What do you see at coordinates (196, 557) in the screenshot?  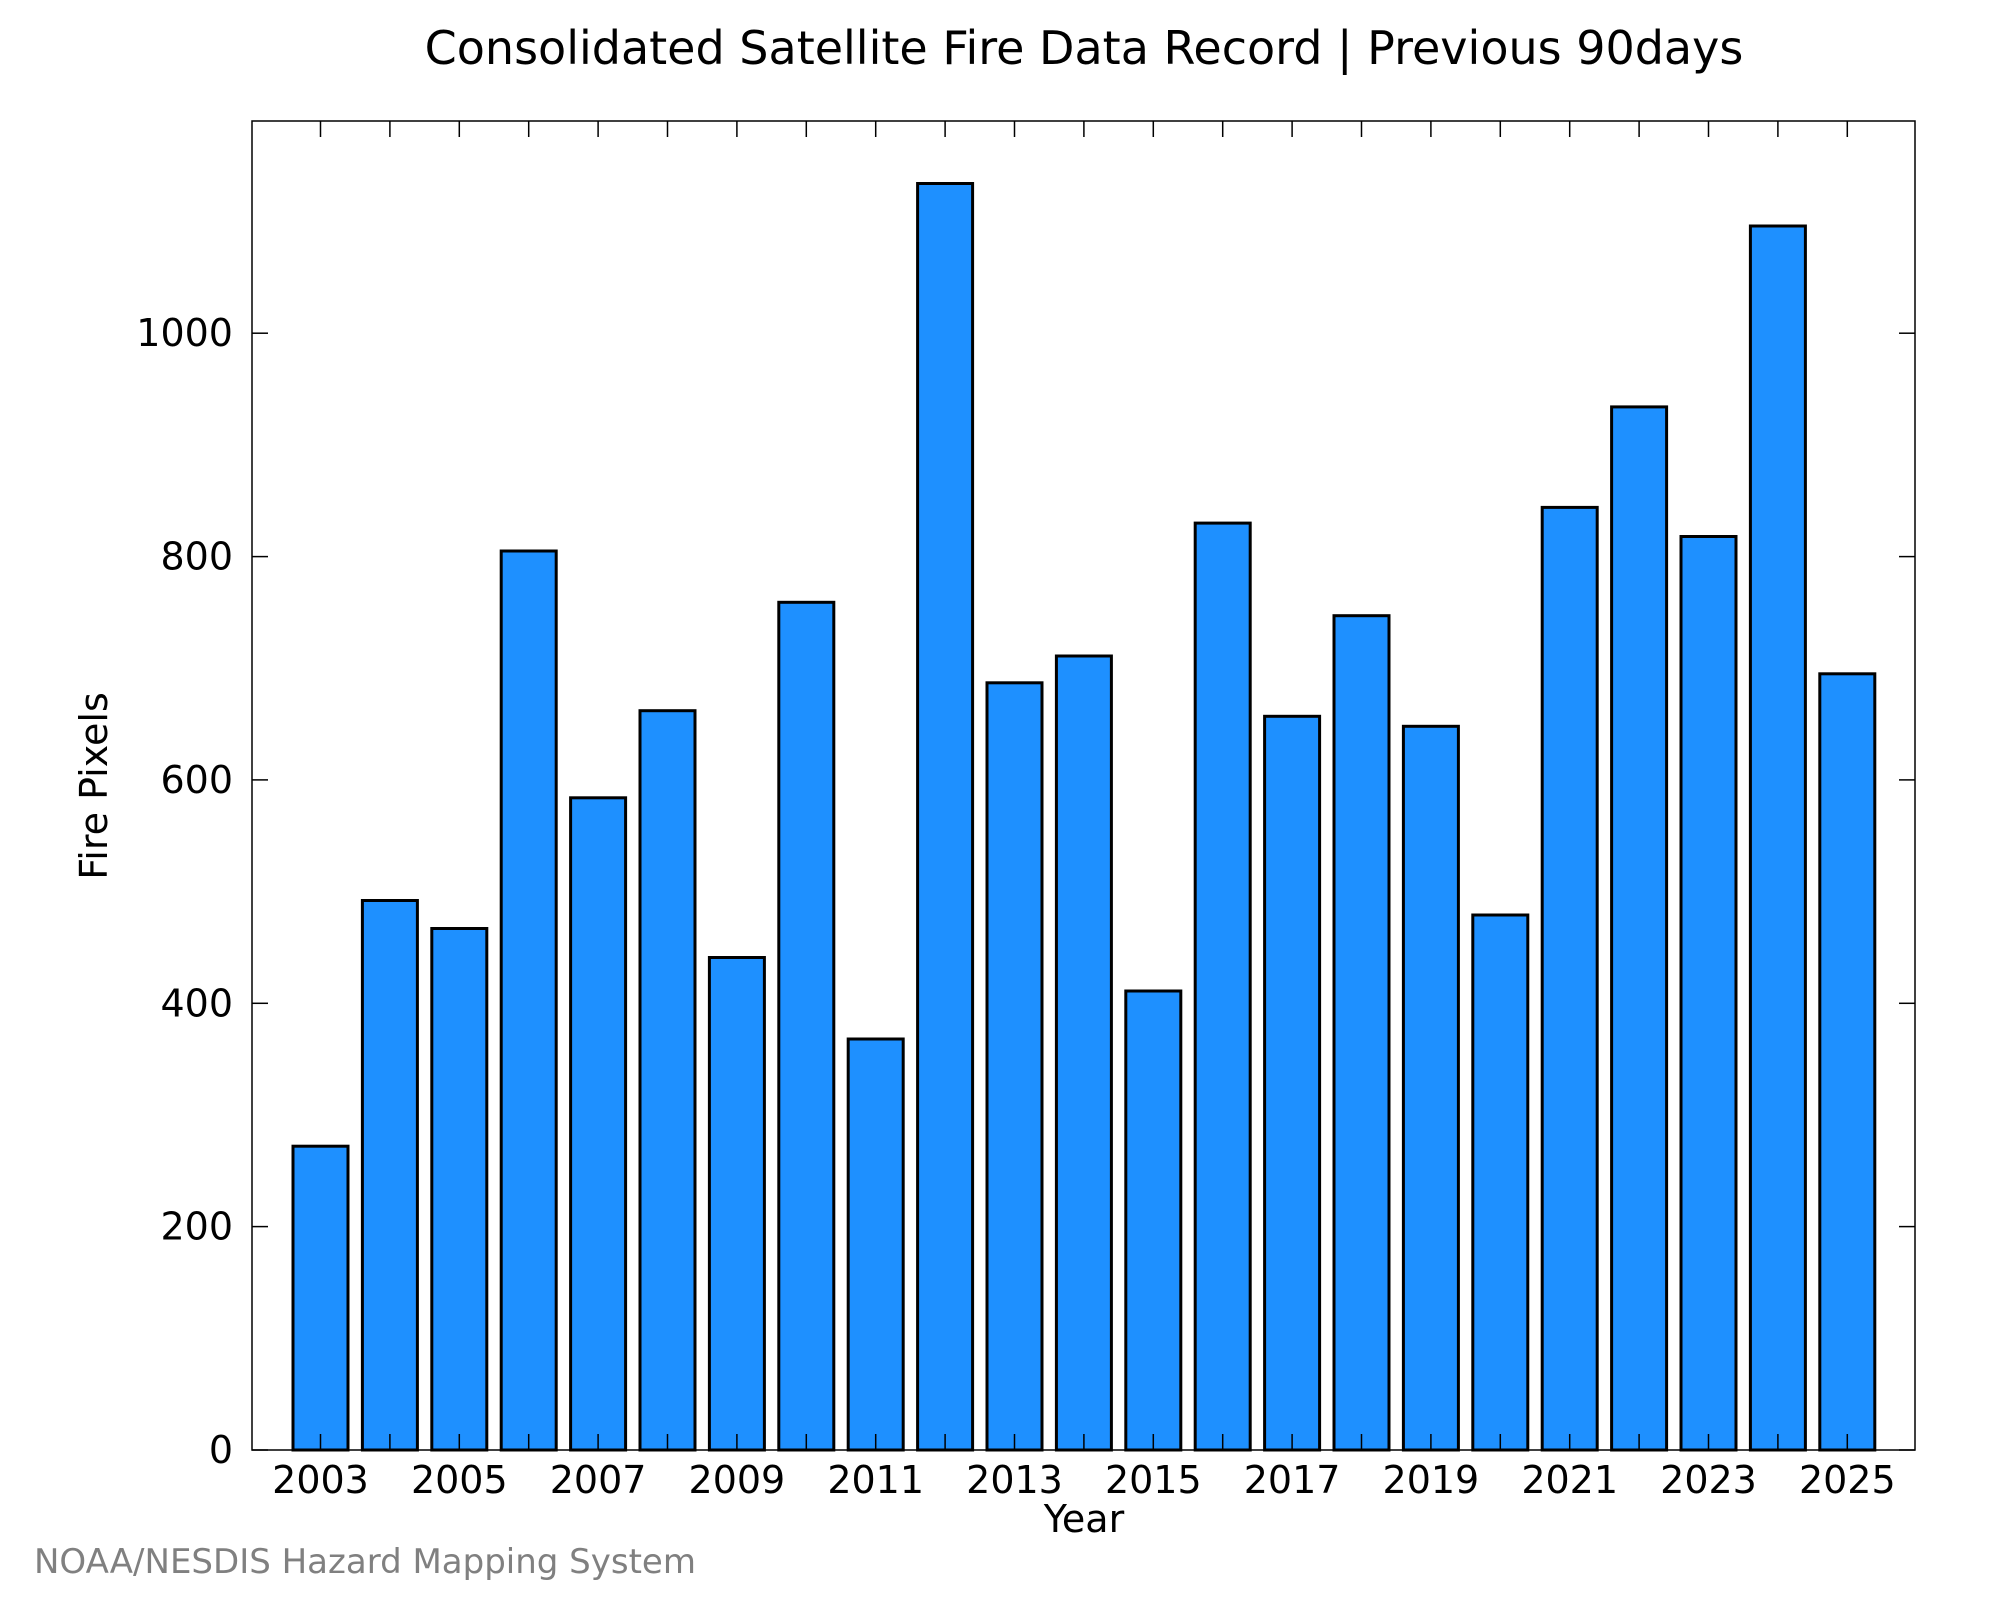 I see `y-tick-label-800: 800` at bounding box center [196, 557].